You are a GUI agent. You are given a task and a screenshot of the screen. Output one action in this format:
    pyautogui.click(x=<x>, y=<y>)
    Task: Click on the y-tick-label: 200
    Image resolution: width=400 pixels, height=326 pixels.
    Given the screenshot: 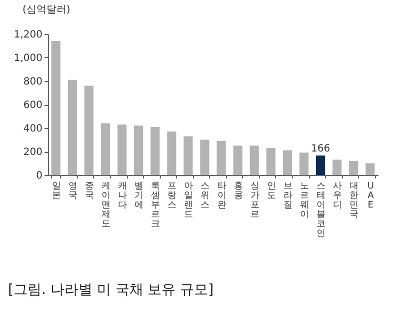 What is the action you would take?
    pyautogui.click(x=32, y=152)
    